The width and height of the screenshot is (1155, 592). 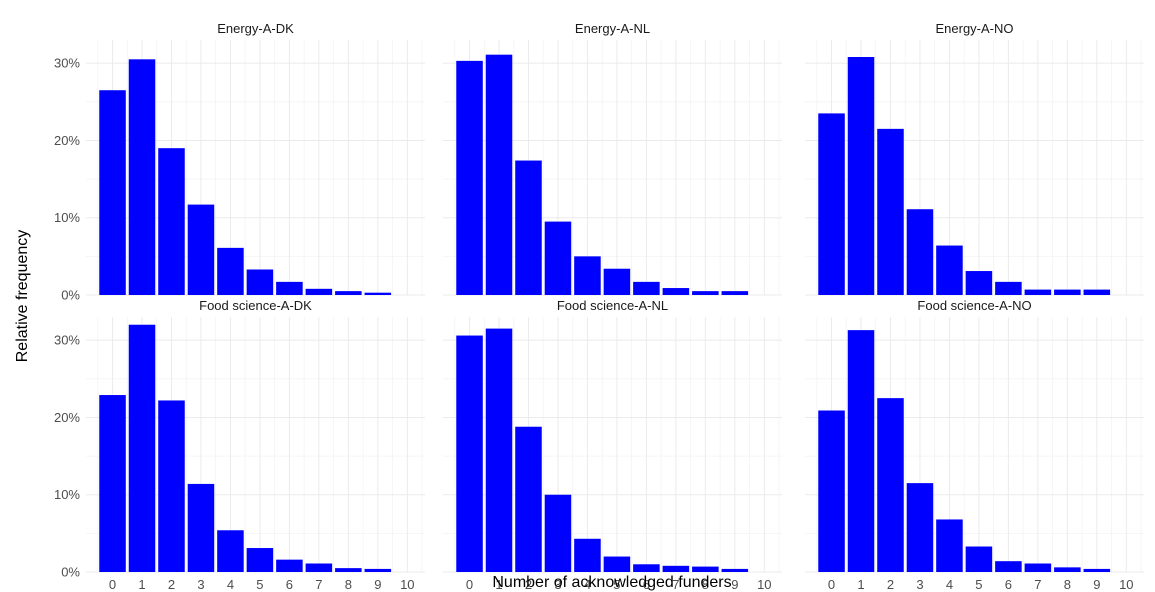 What do you see at coordinates (612, 158) in the screenshot?
I see `facet-panel: Energy-A-NL` at bounding box center [612, 158].